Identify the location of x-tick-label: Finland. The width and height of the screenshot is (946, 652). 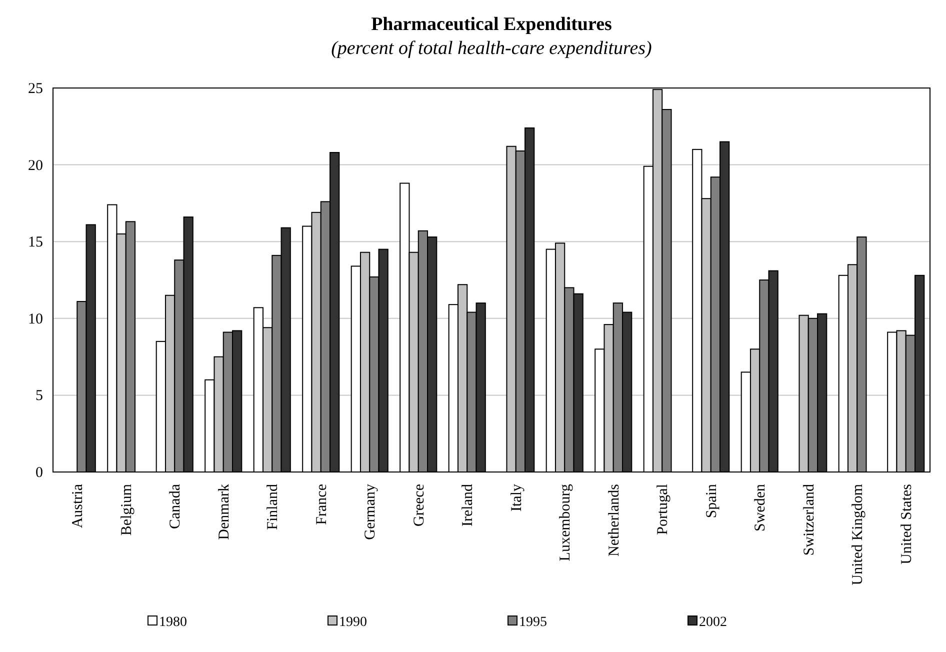
(273, 507).